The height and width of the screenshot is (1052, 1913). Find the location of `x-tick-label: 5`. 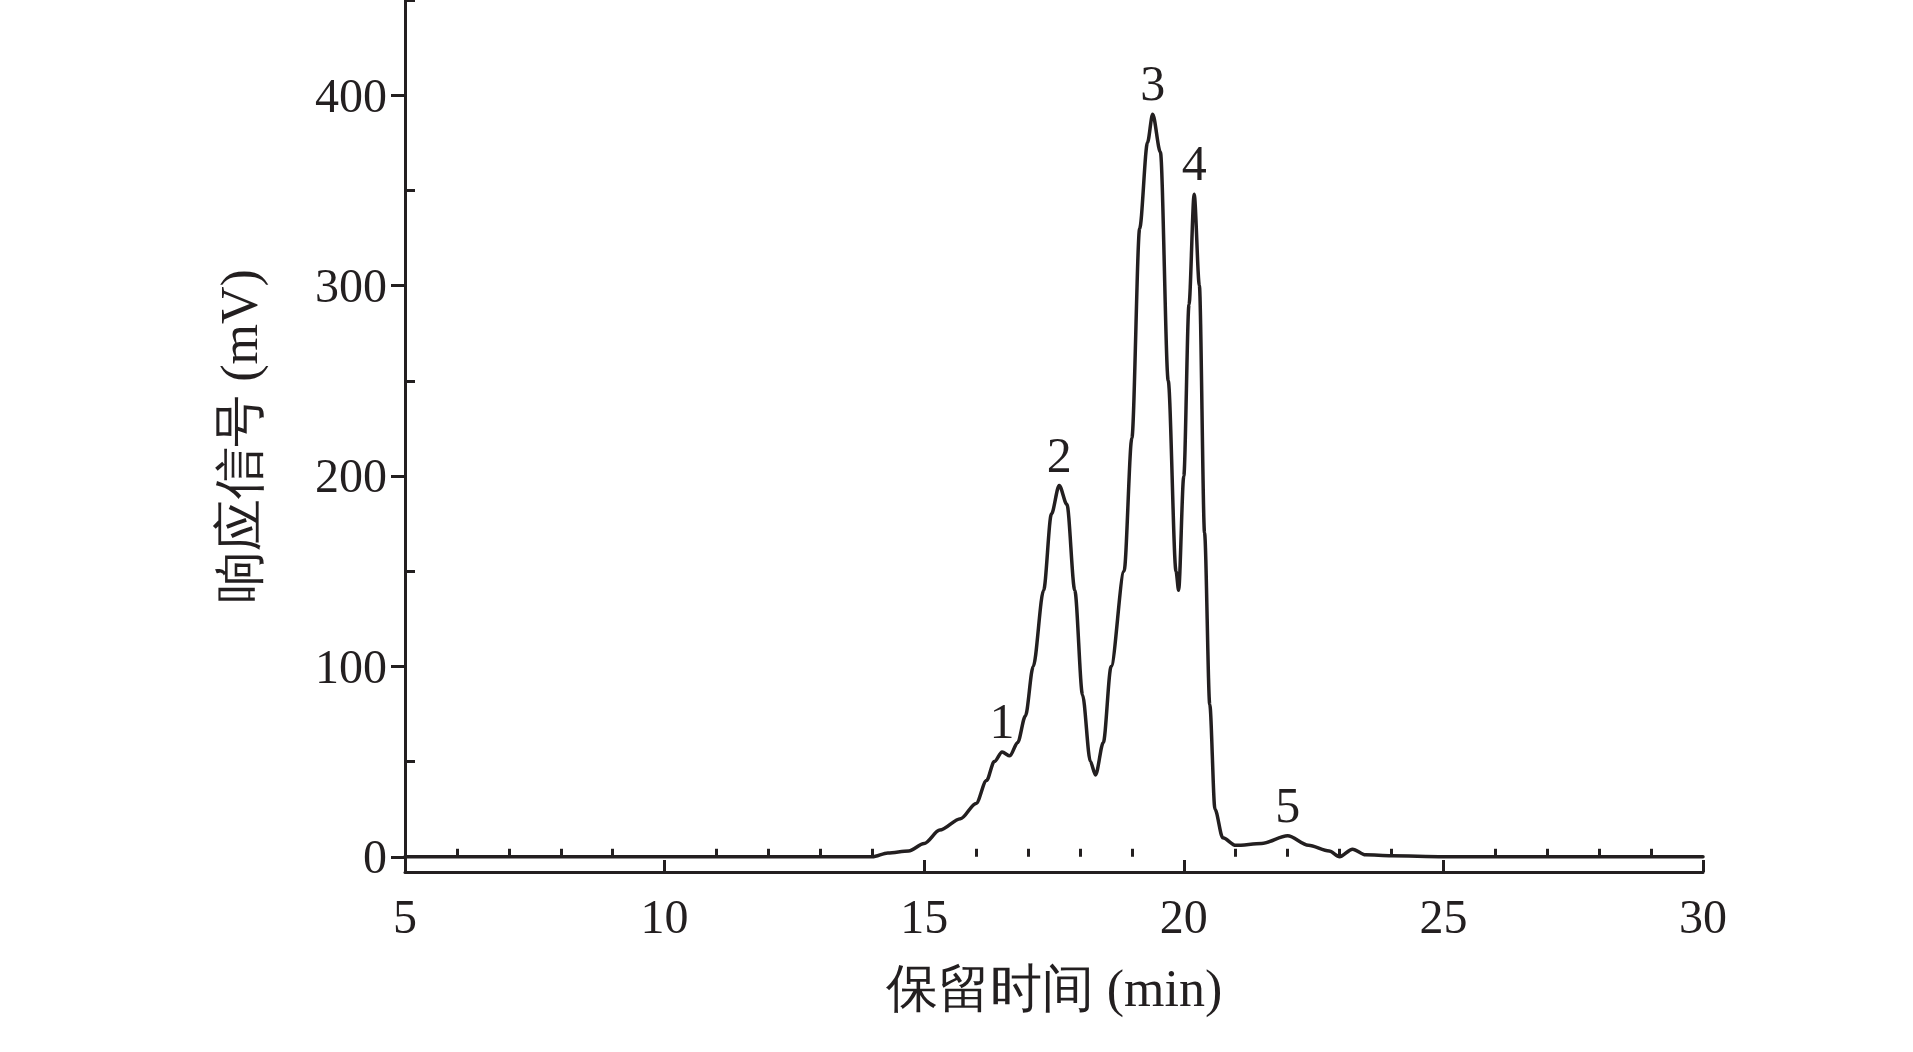

x-tick-label: 5 is located at coordinates (405, 916).